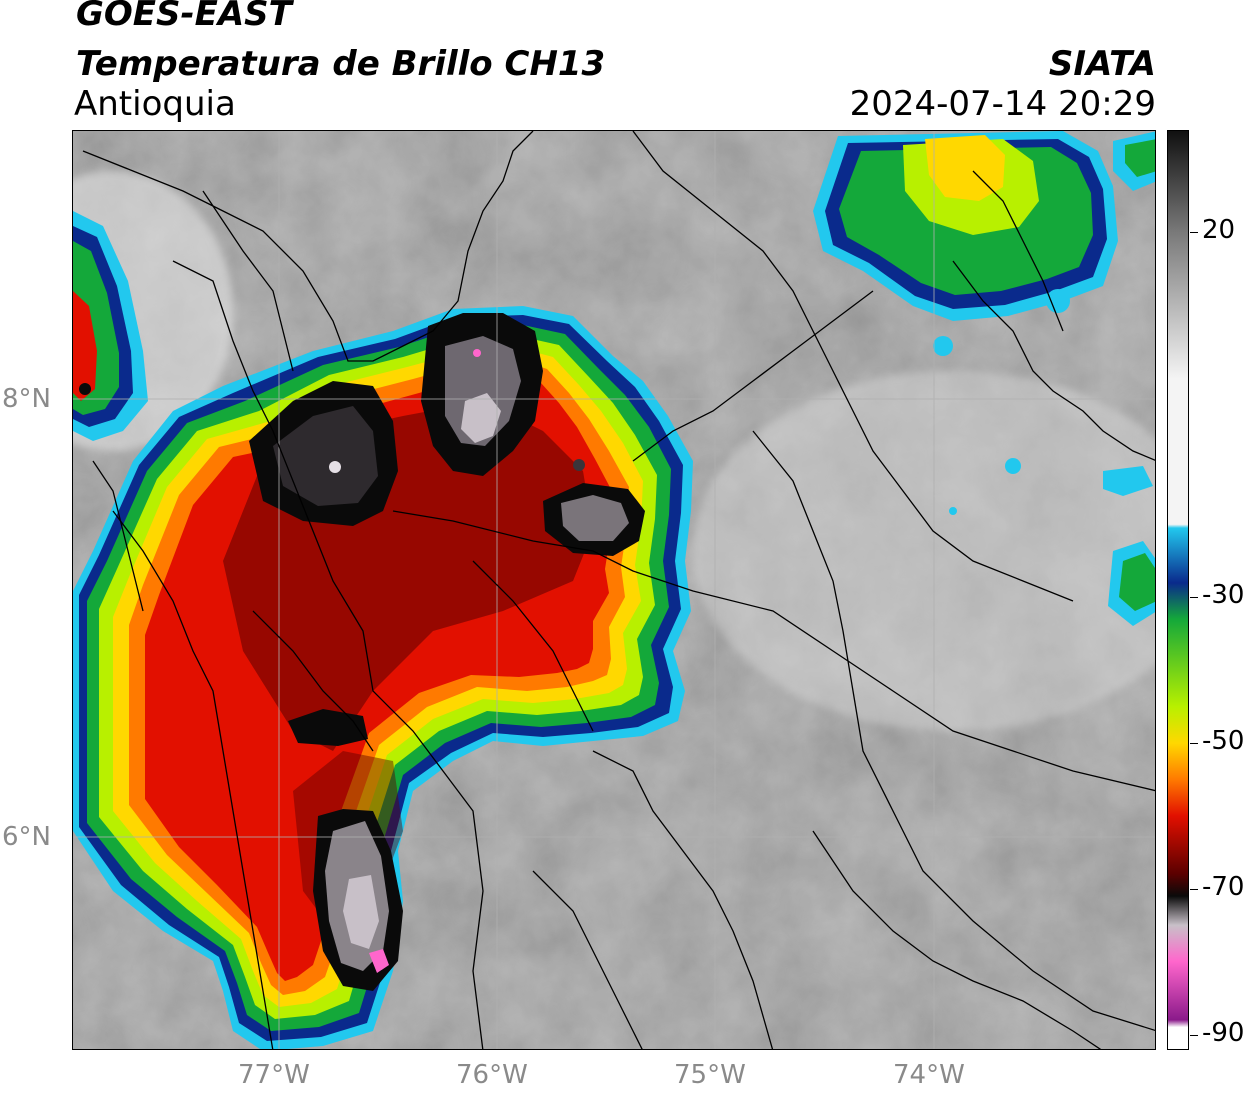 This screenshot has width=1252, height=1099. I want to click on latitude-label-6n: 6°N, so click(26, 837).